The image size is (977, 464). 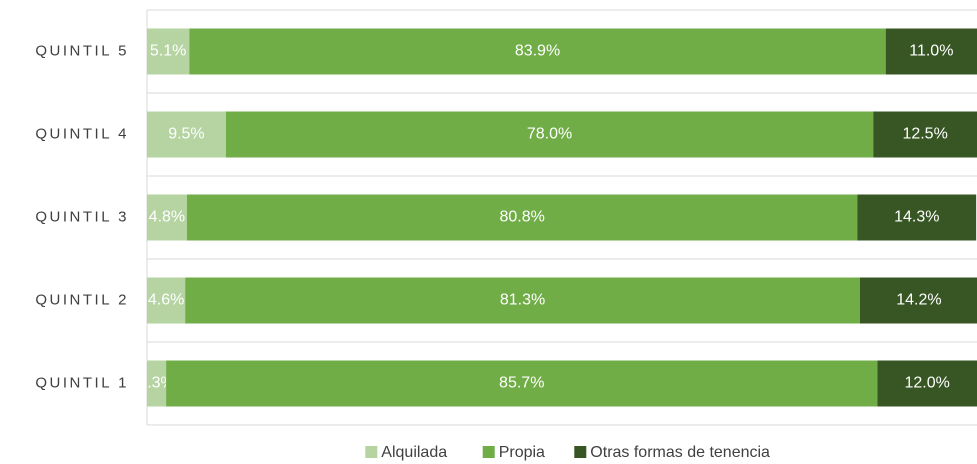 I want to click on data-label: 4.8%, so click(x=167, y=217).